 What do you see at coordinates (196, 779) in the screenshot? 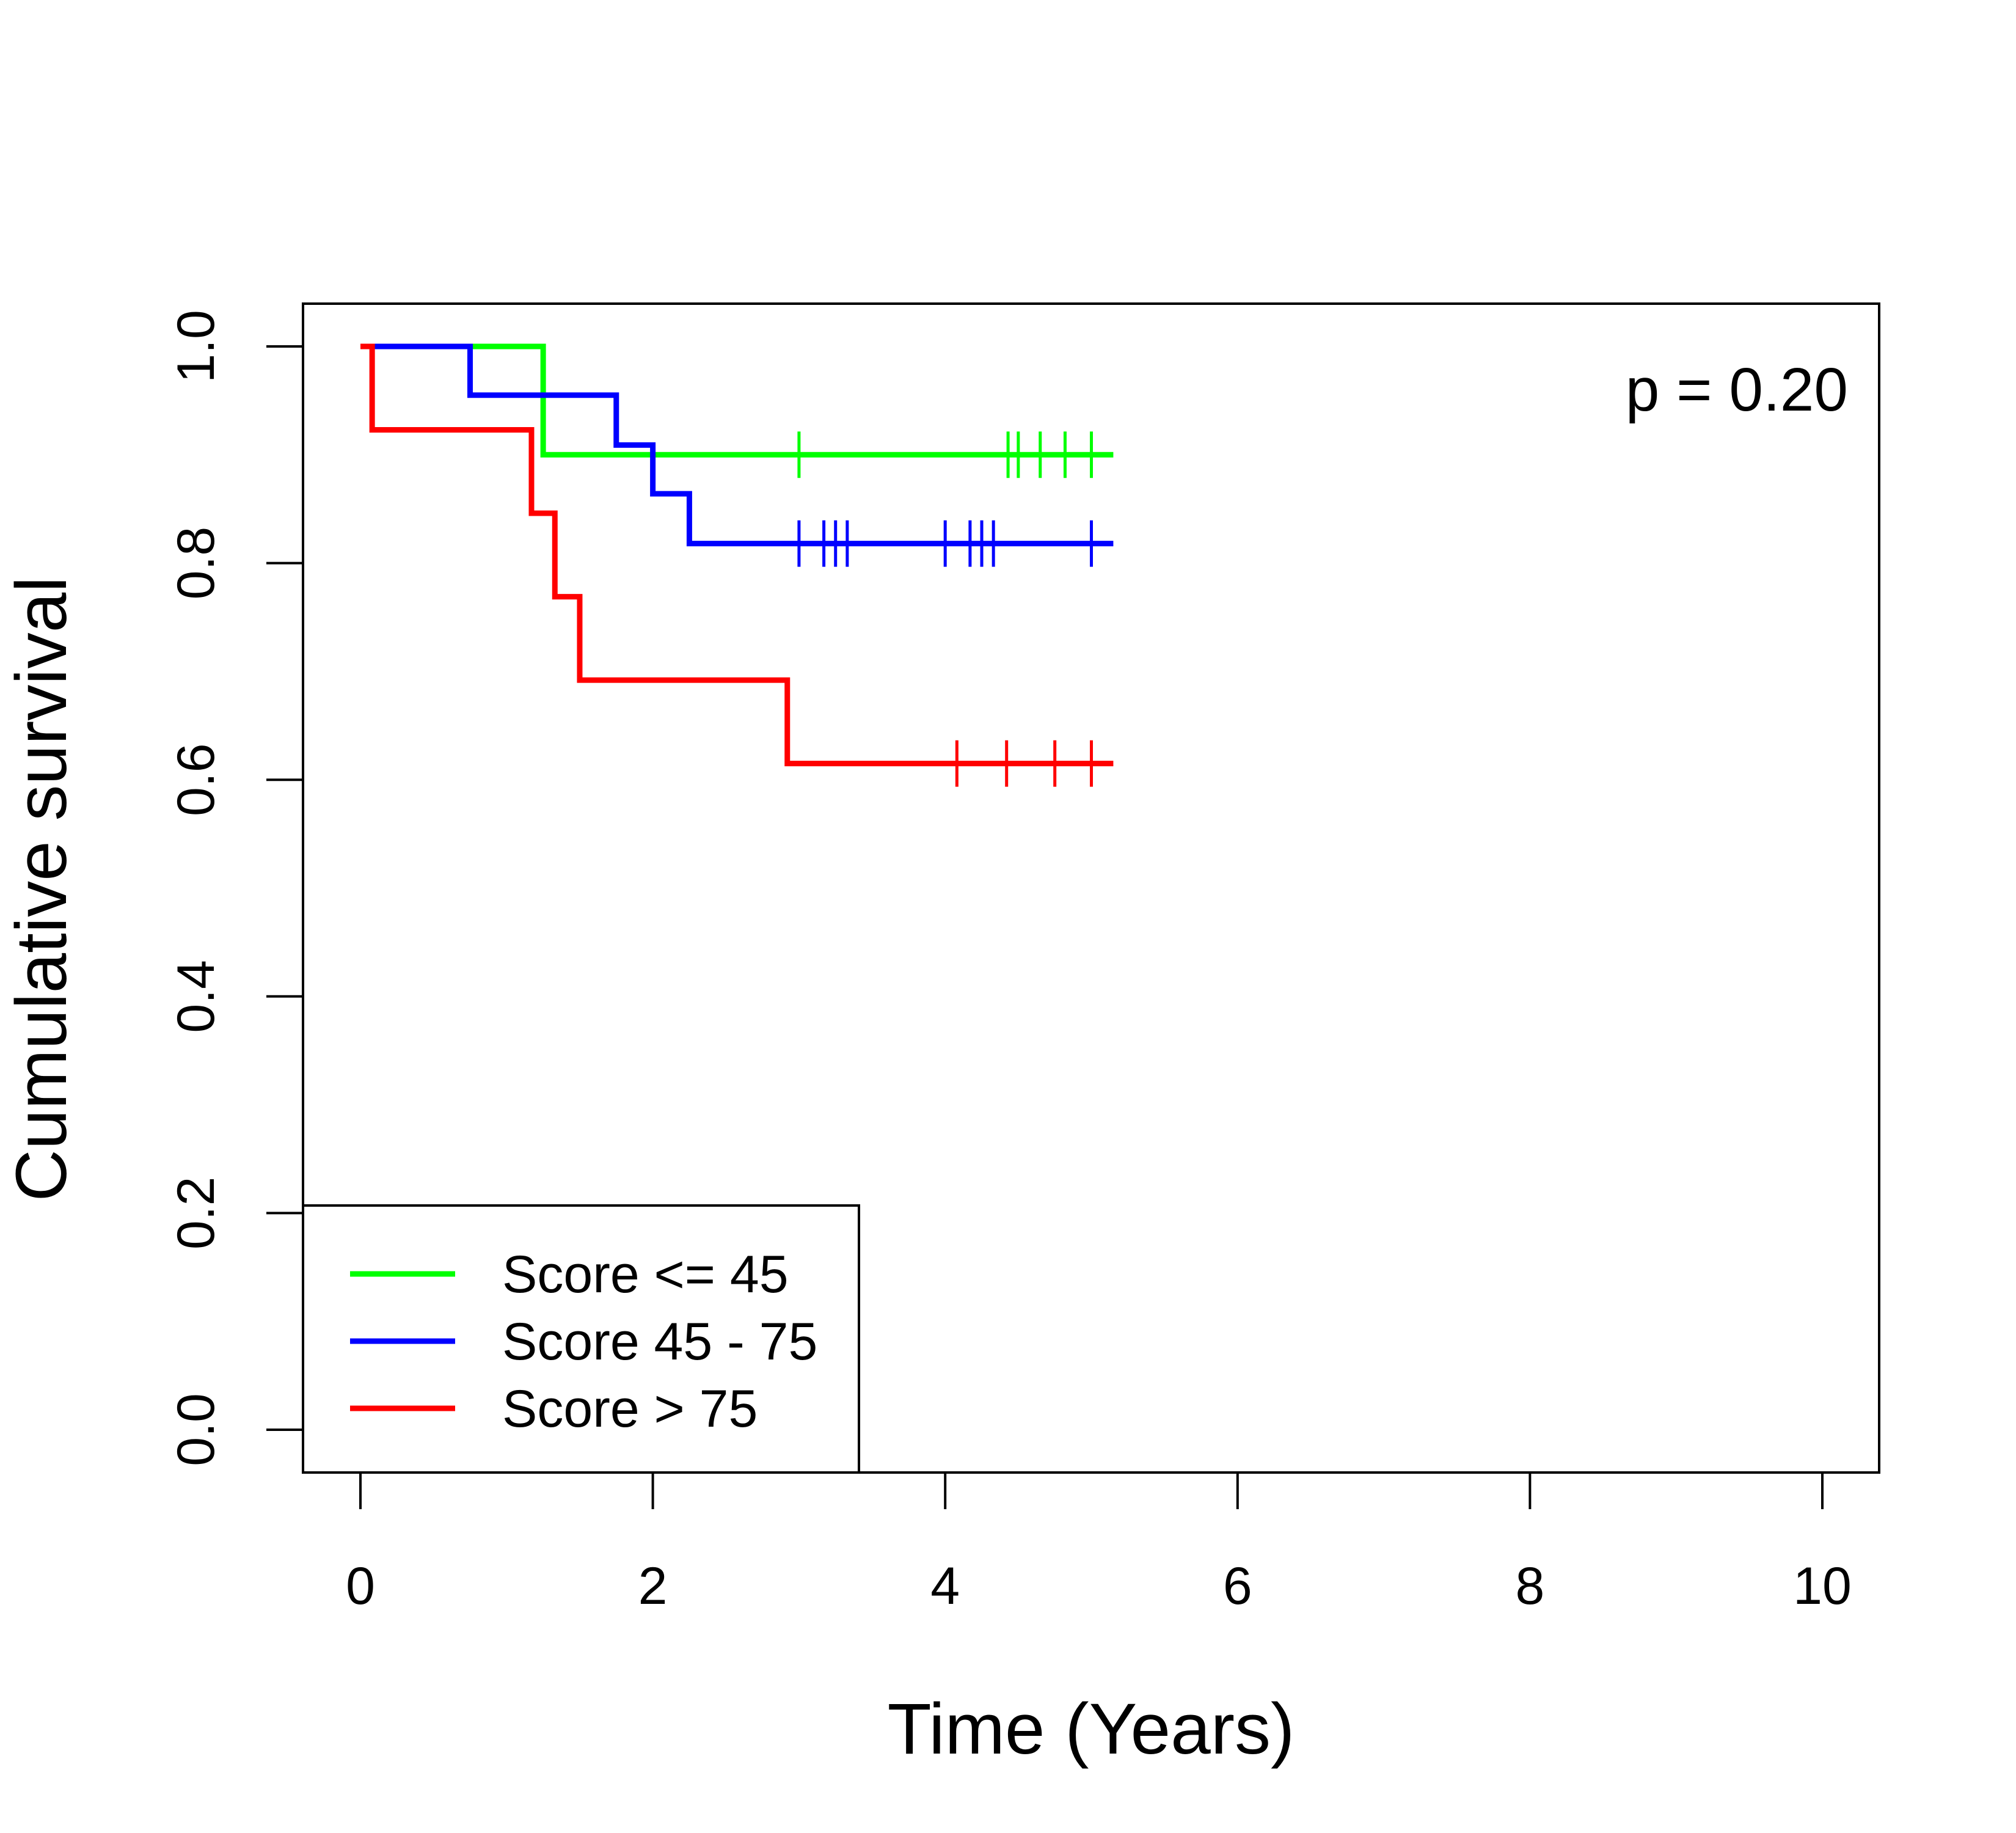
I see `y-tick-label: 0.6` at bounding box center [196, 779].